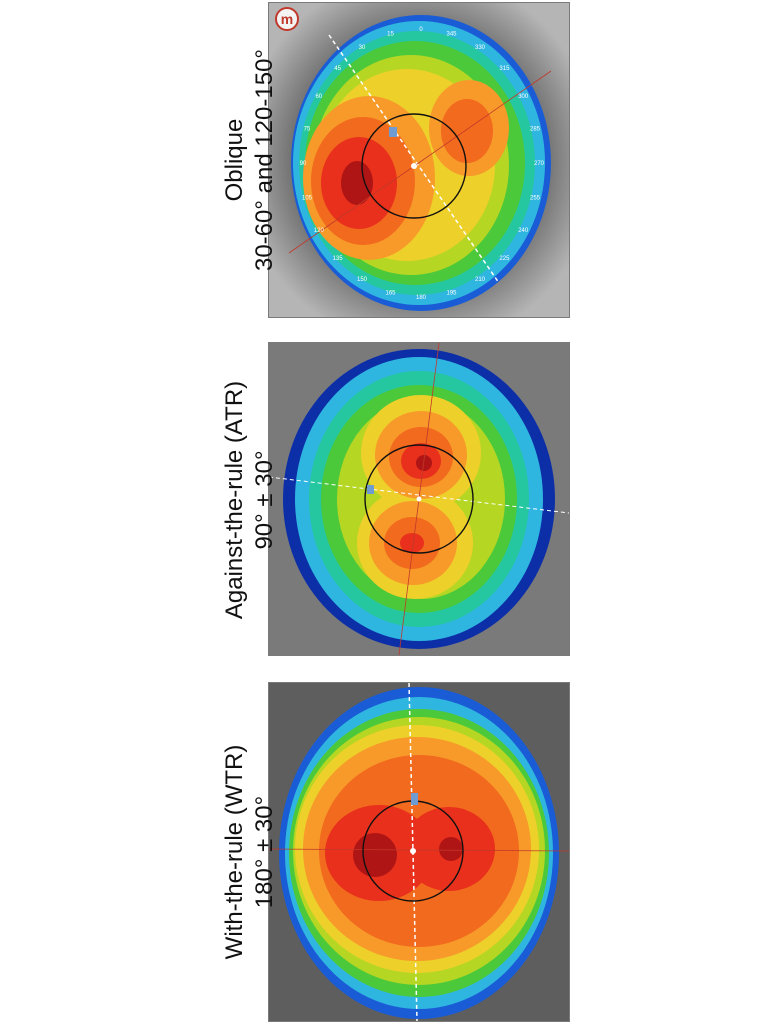 This screenshot has width=768, height=1024. I want to click on axis-degree-label: 60, so click(318, 97).